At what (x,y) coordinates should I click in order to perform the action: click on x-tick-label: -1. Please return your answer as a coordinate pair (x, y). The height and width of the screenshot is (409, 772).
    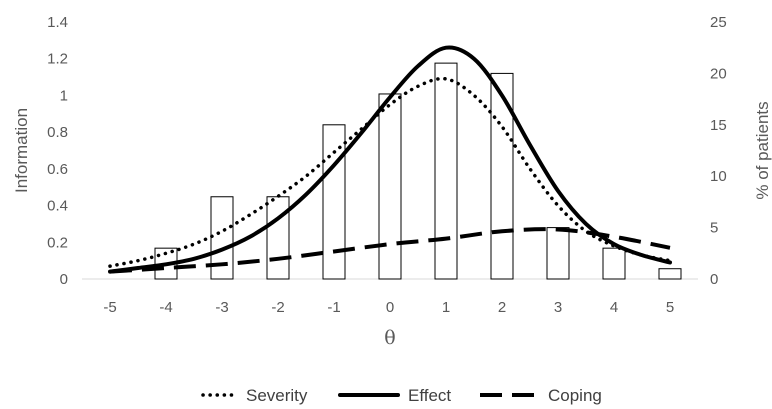
    Looking at the image, I should click on (333, 307).